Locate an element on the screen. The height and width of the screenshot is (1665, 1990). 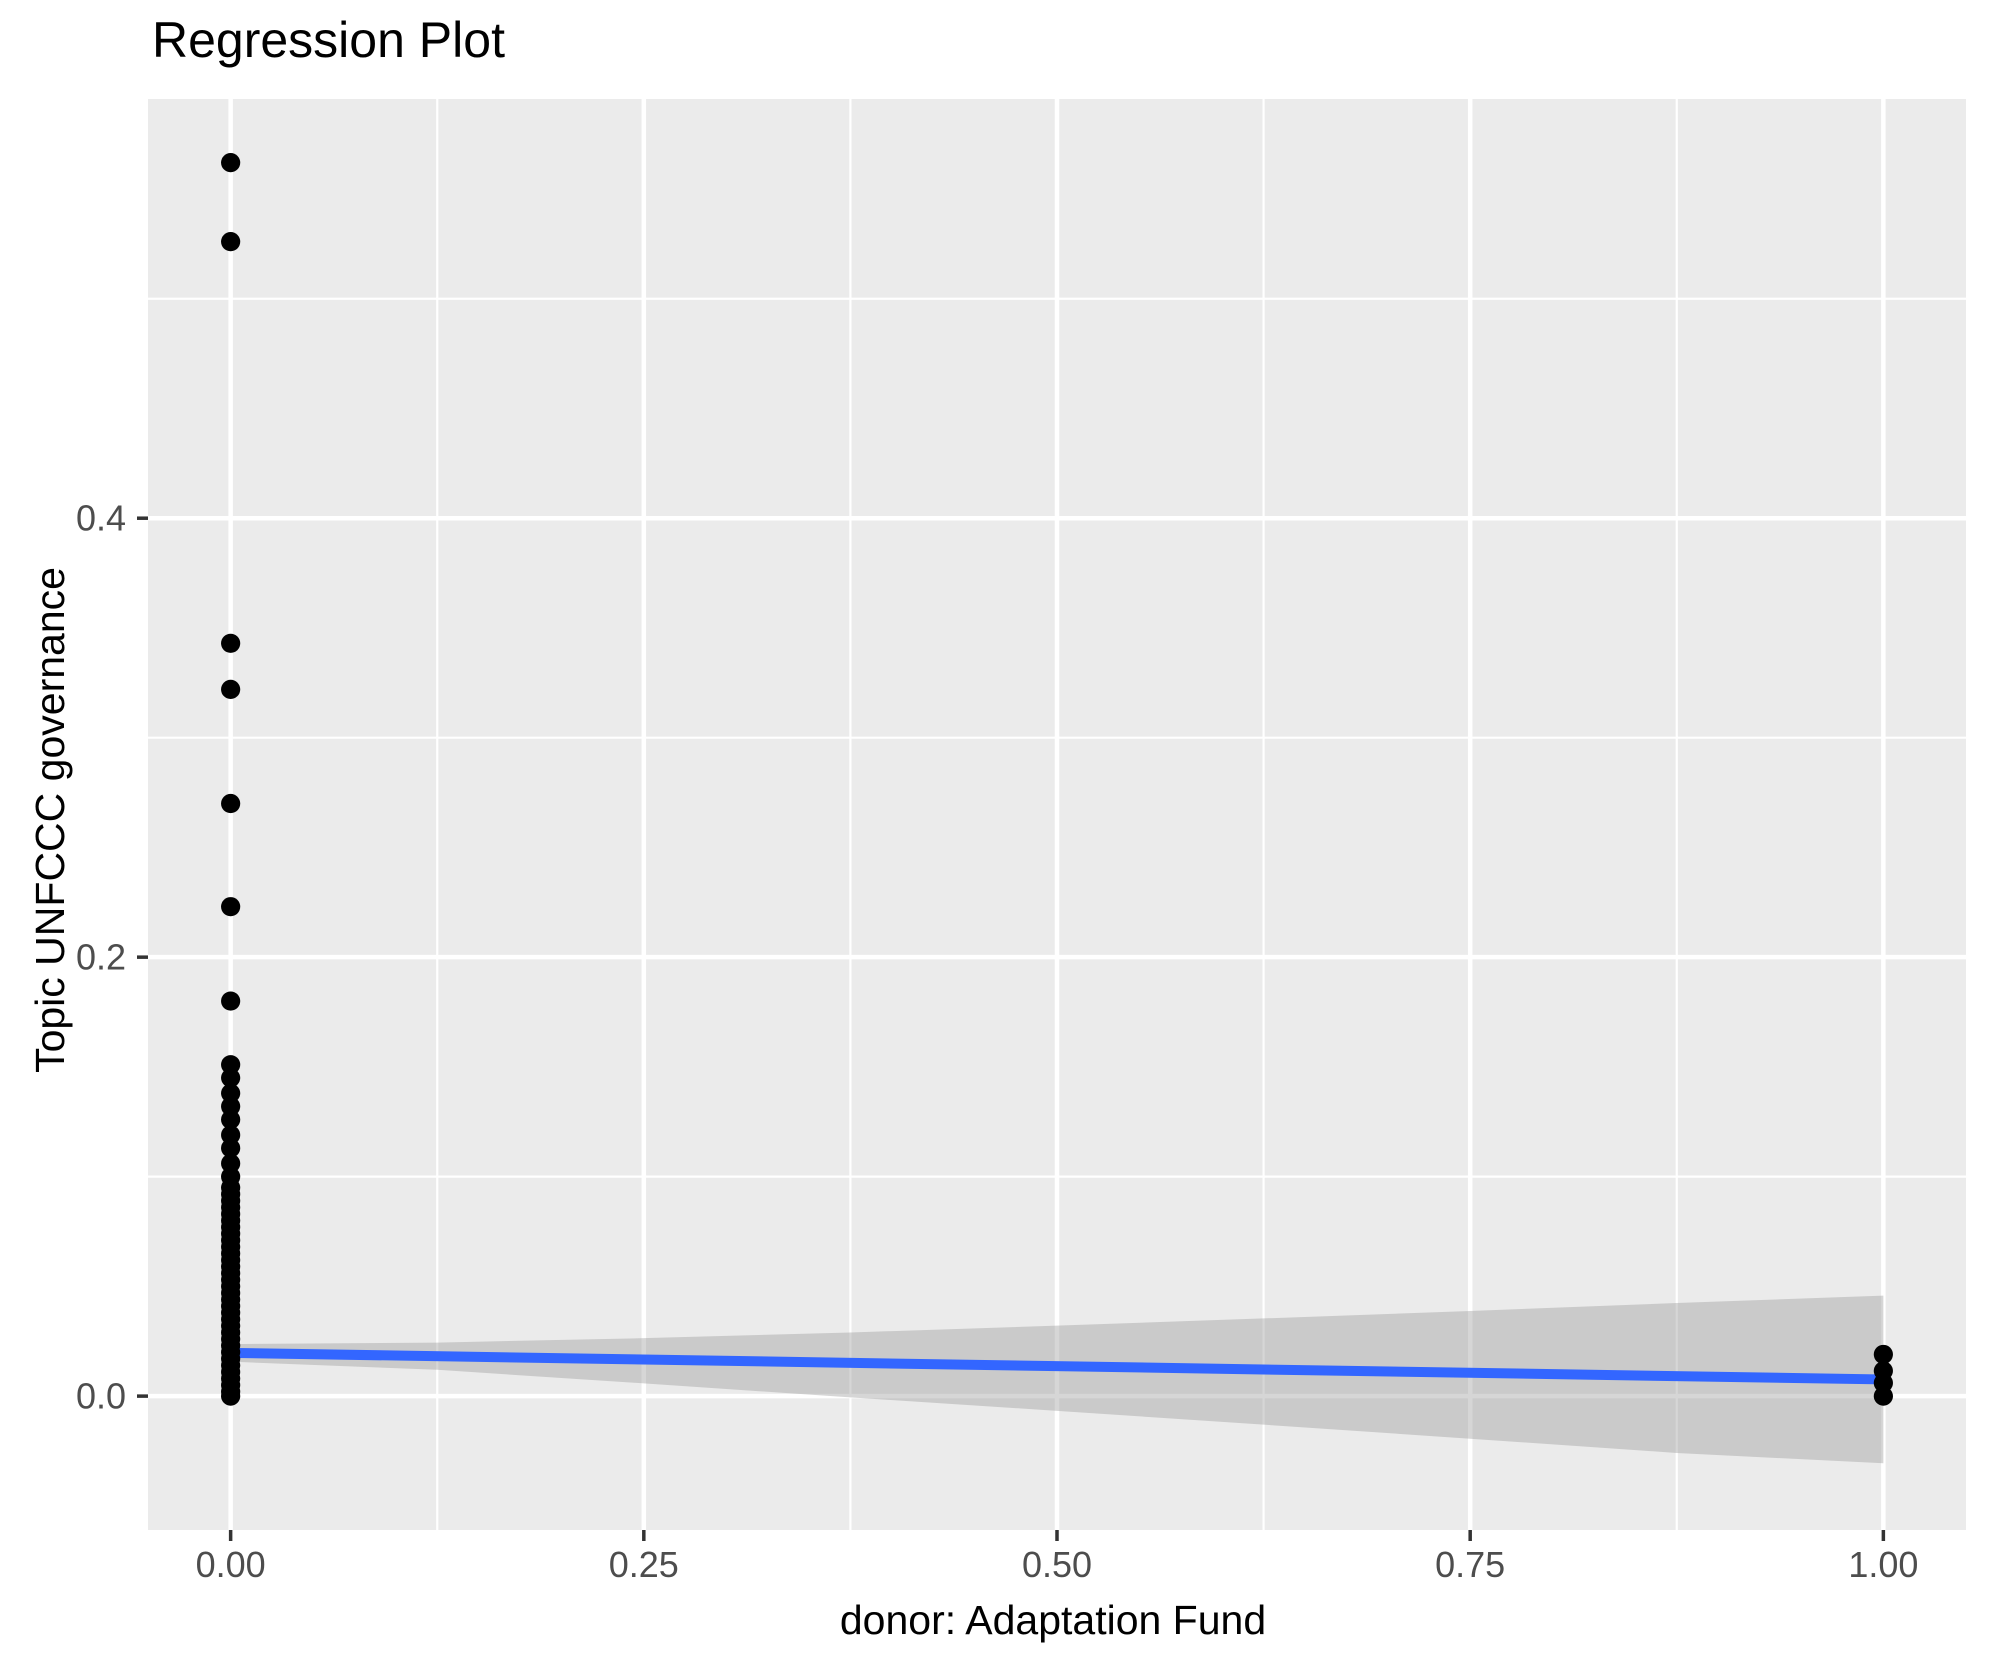
y-tick-labels: 0.0 0.2 0.4 is located at coordinates (101, 957).